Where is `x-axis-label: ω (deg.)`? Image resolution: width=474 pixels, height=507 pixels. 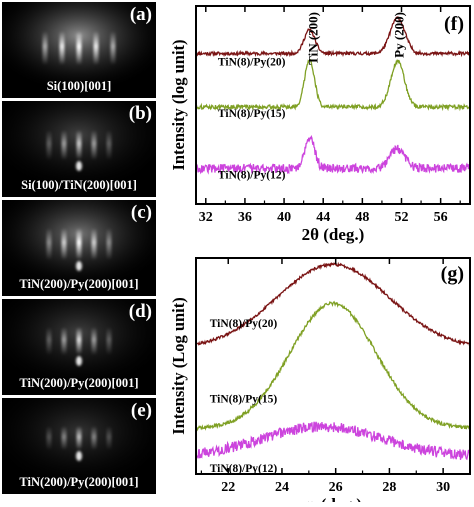
x-axis-label: ω (deg.) is located at coordinates (333, 498).